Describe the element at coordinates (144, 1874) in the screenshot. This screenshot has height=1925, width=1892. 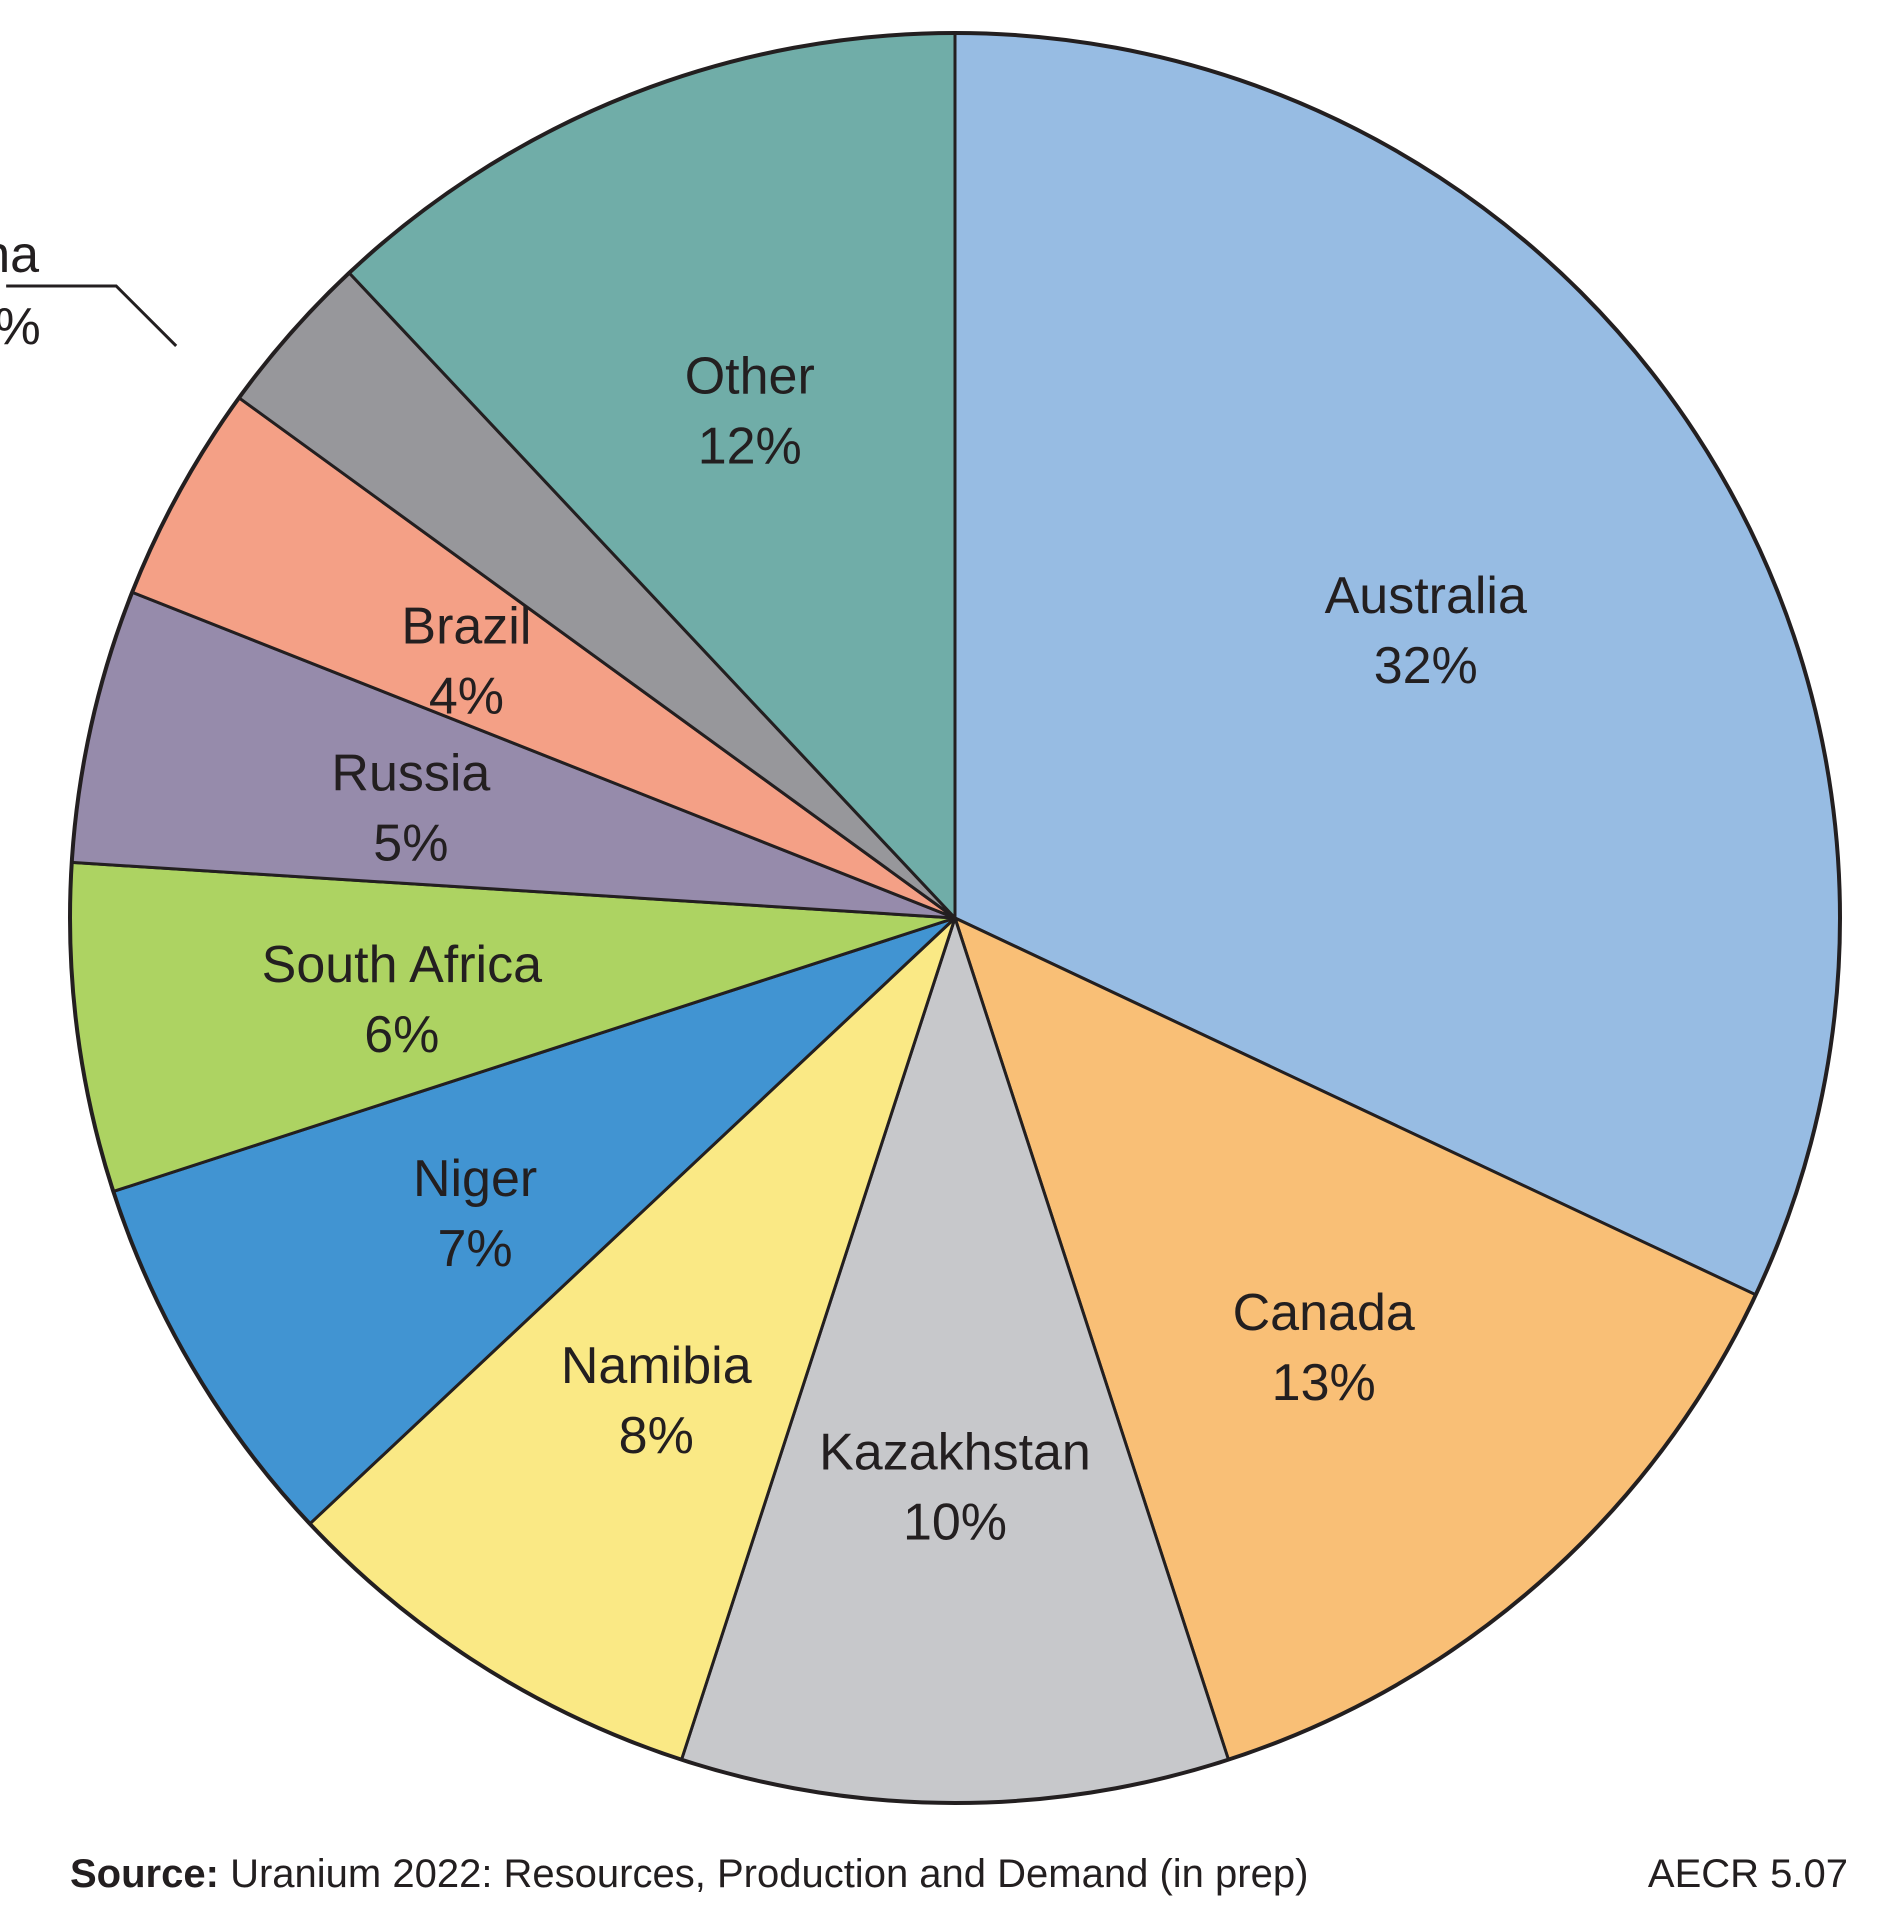
I see `source-prefix: Source:` at that location.